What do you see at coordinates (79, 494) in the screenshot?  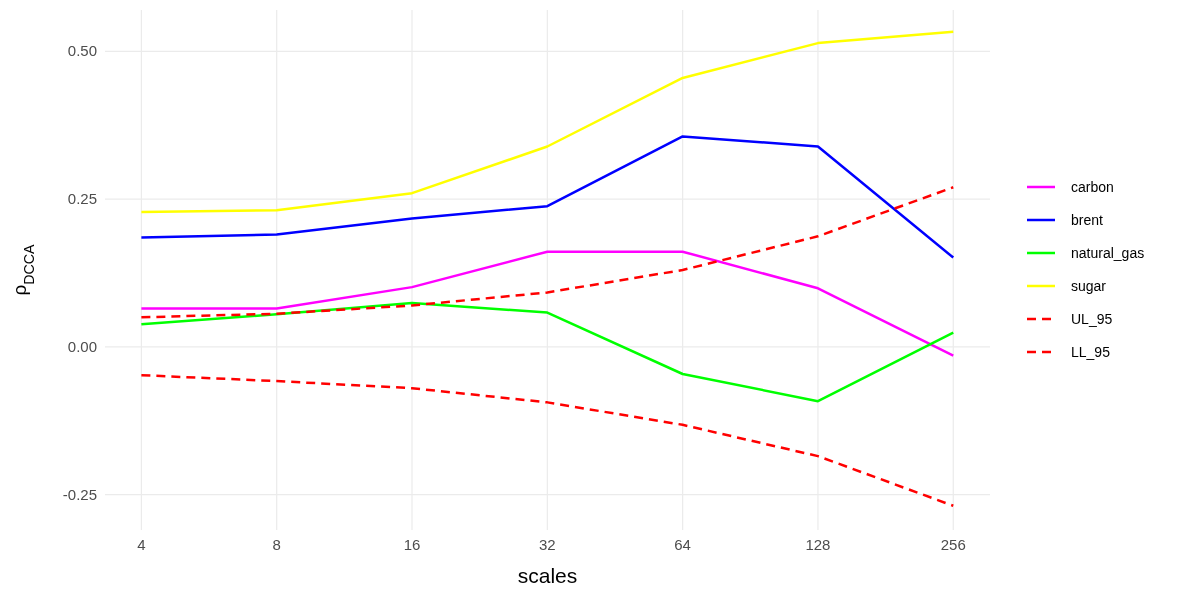 I see `y-tick-label: -0.25` at bounding box center [79, 494].